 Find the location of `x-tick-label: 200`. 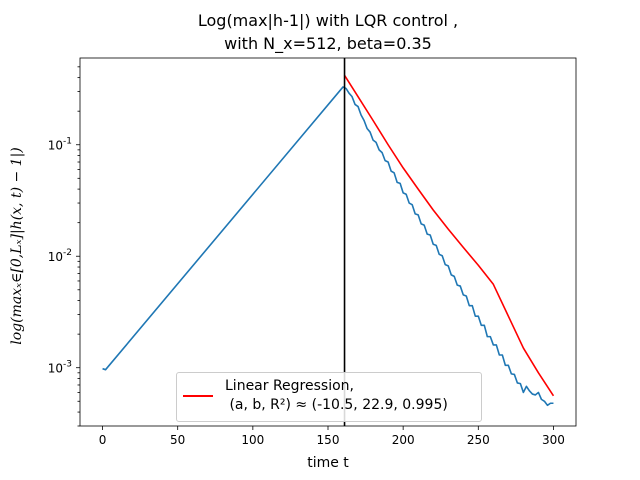

x-tick-label: 200 is located at coordinates (403, 440).